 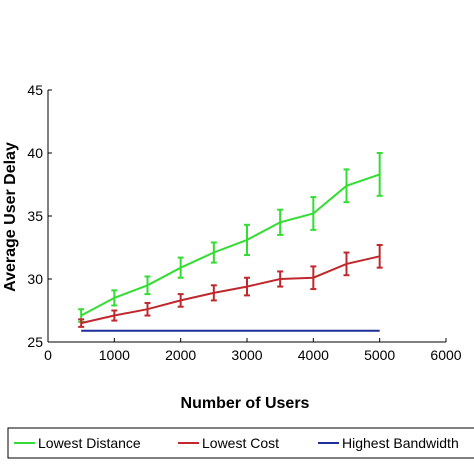 What do you see at coordinates (313, 355) in the screenshot?
I see `x-tick-label: 4000` at bounding box center [313, 355].